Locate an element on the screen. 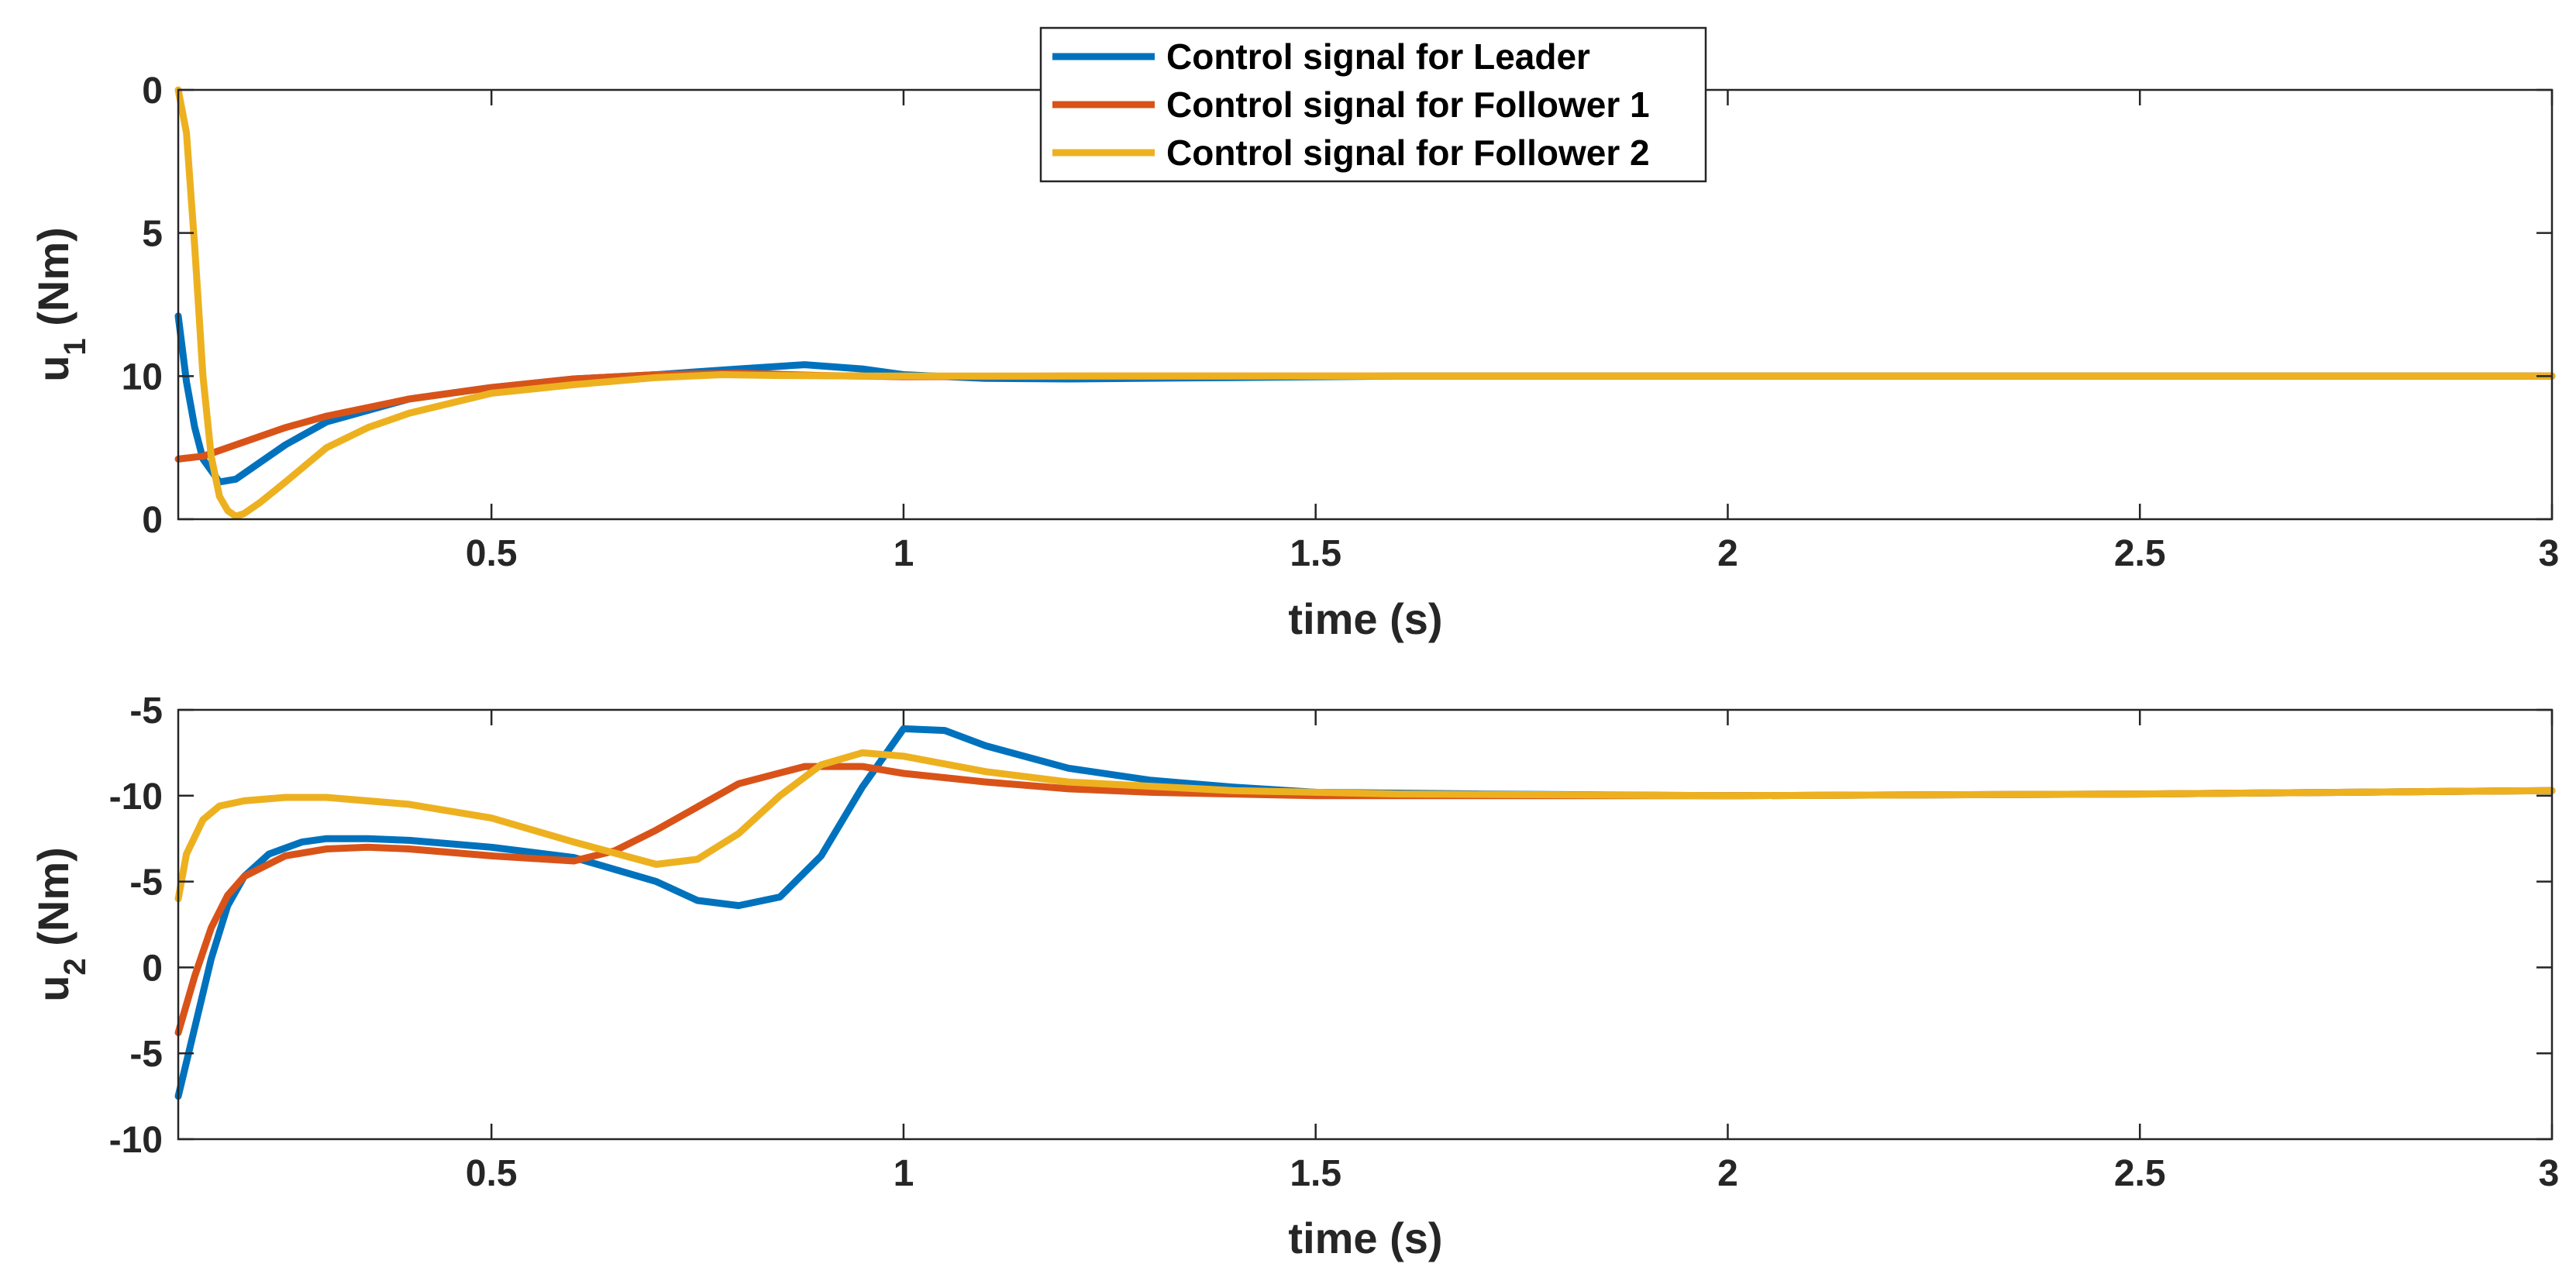 This screenshot has height=1274, width=2576. u1-ylabel: u1 (Nm) is located at coordinates (60, 304).